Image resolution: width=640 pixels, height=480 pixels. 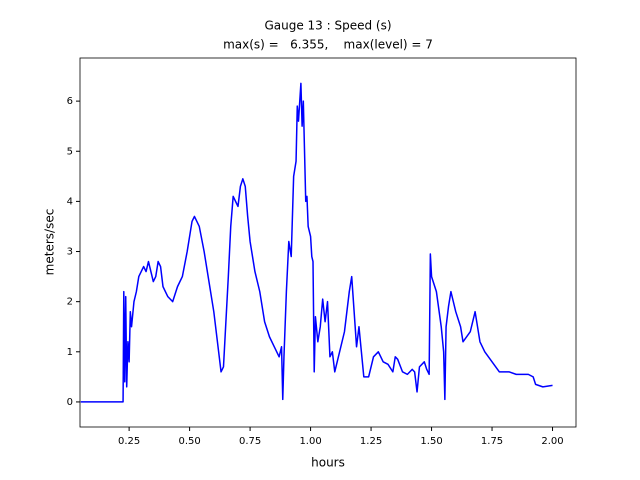 I want to click on y-tick-label: 5, so click(x=70, y=151).